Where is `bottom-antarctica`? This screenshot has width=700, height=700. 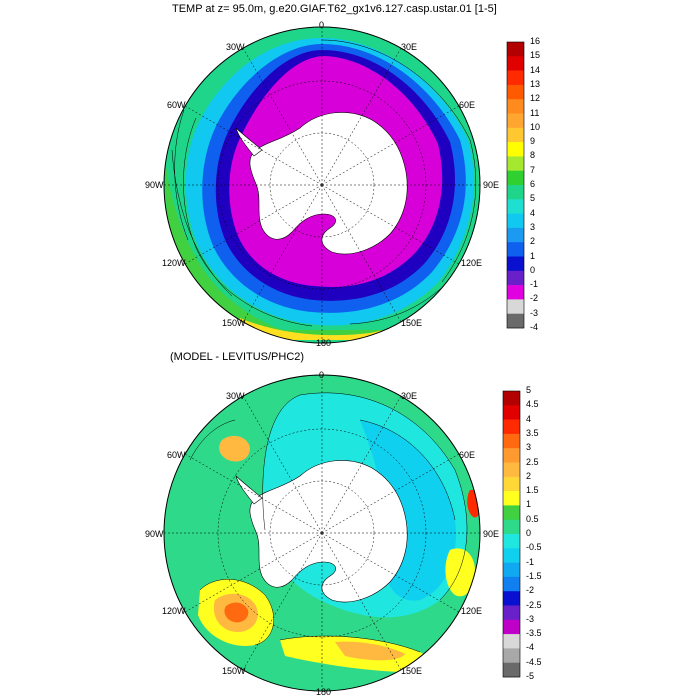
bottom-antarctica is located at coordinates (328, 531).